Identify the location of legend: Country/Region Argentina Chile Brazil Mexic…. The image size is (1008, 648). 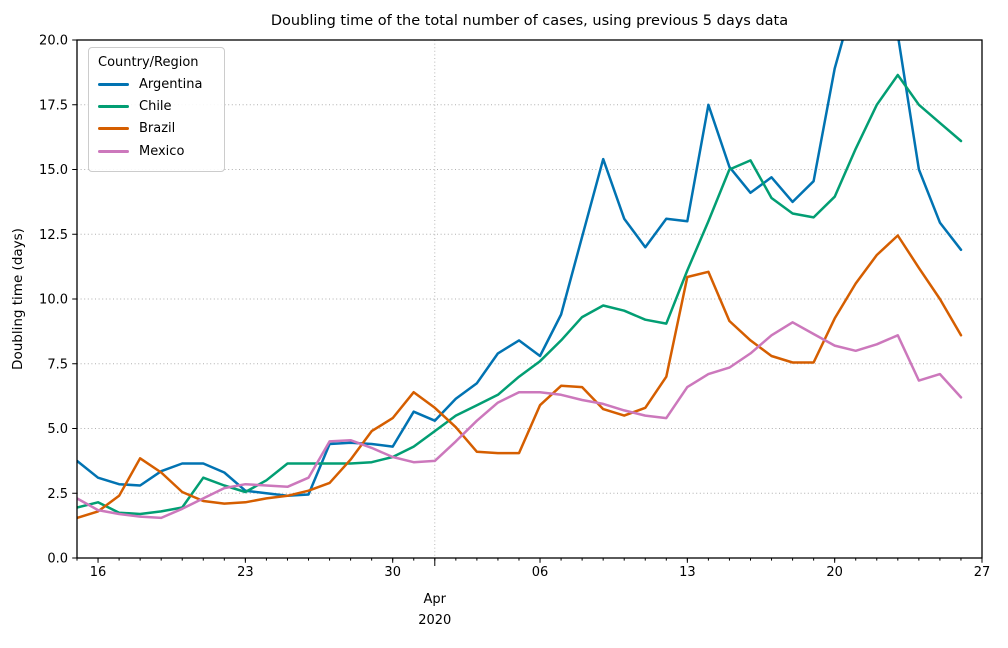
(156, 109).